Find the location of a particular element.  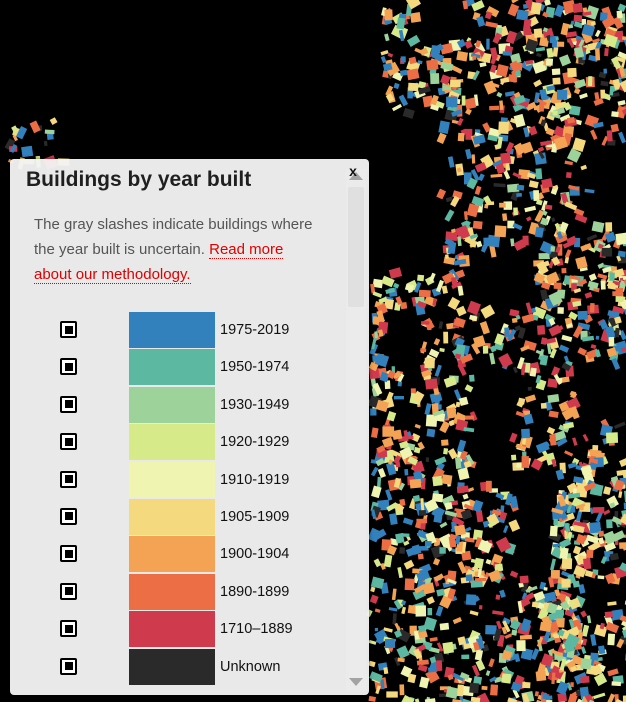

panel-scrollbar is located at coordinates (356, 430).